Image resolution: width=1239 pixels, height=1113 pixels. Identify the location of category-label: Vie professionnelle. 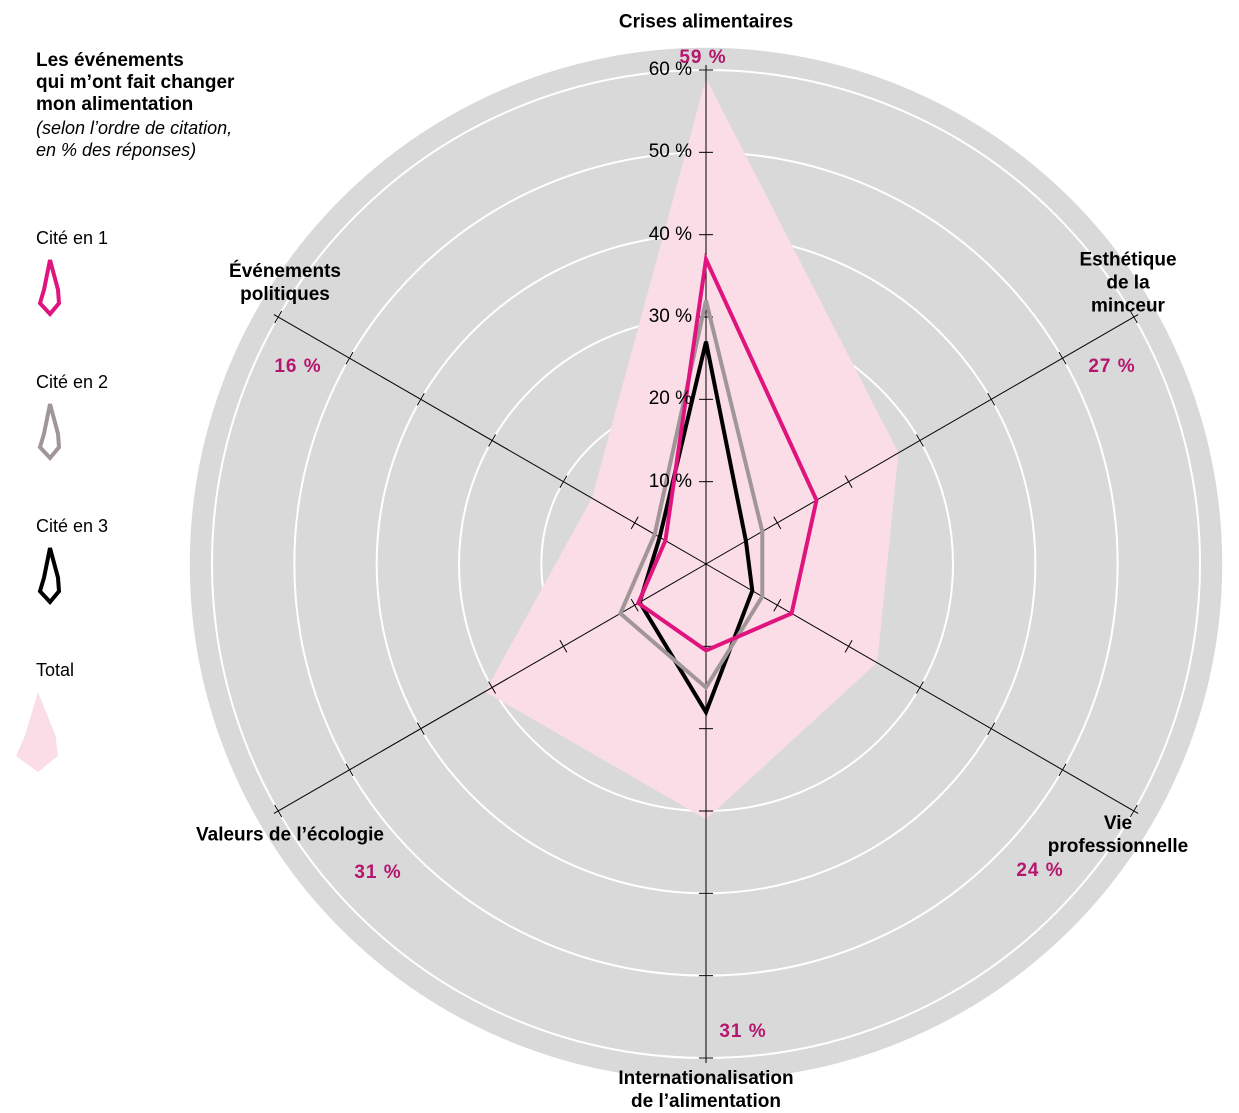
(1118, 835).